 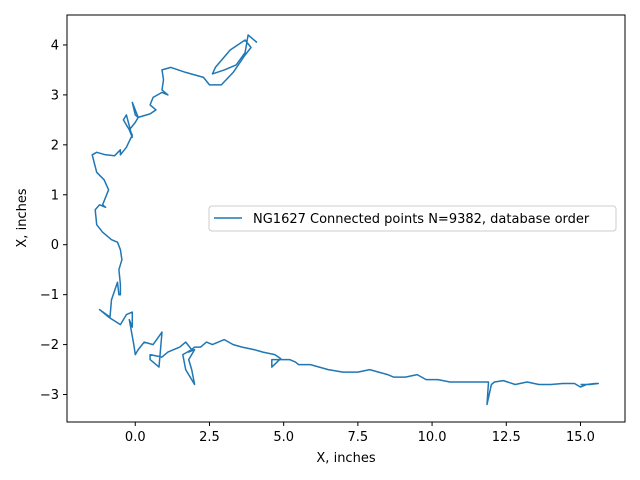 What do you see at coordinates (432, 437) in the screenshot?
I see `x-tick-label: 10.0` at bounding box center [432, 437].